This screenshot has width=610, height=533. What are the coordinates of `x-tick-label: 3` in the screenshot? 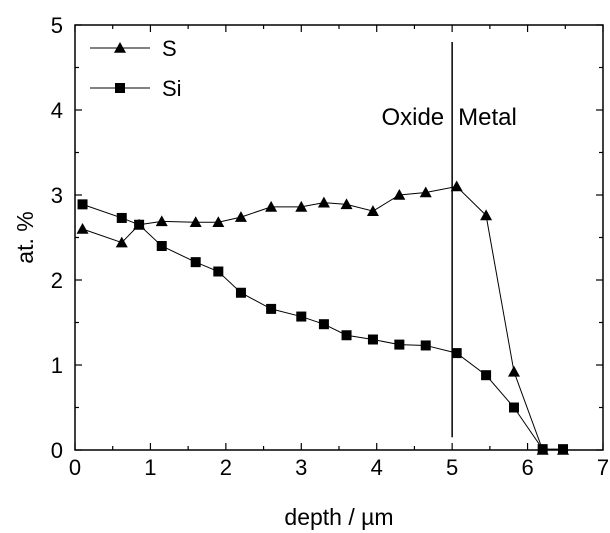 It's located at (301, 467).